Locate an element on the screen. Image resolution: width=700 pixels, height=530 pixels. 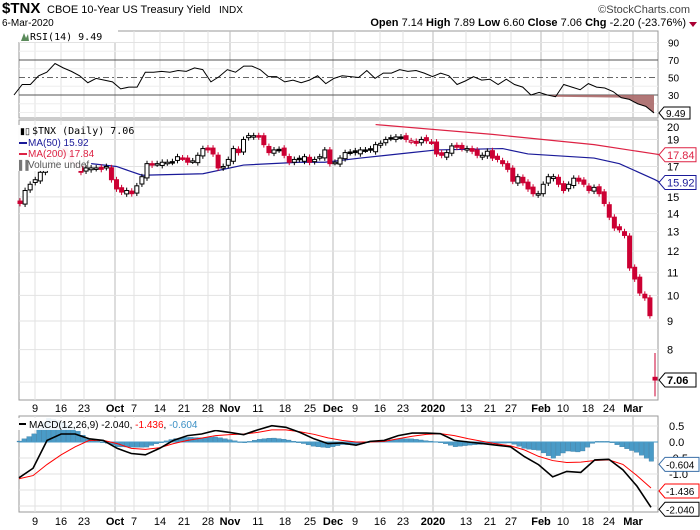
price-tick-label: 8 is located at coordinates (670, 351).